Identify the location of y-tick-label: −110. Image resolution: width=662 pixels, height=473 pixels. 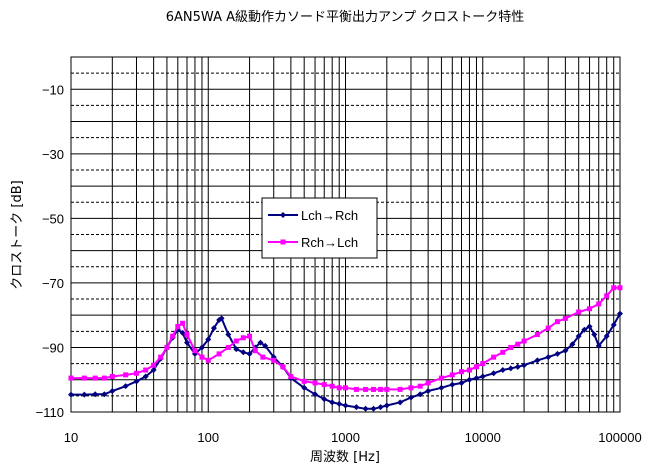
(50, 412).